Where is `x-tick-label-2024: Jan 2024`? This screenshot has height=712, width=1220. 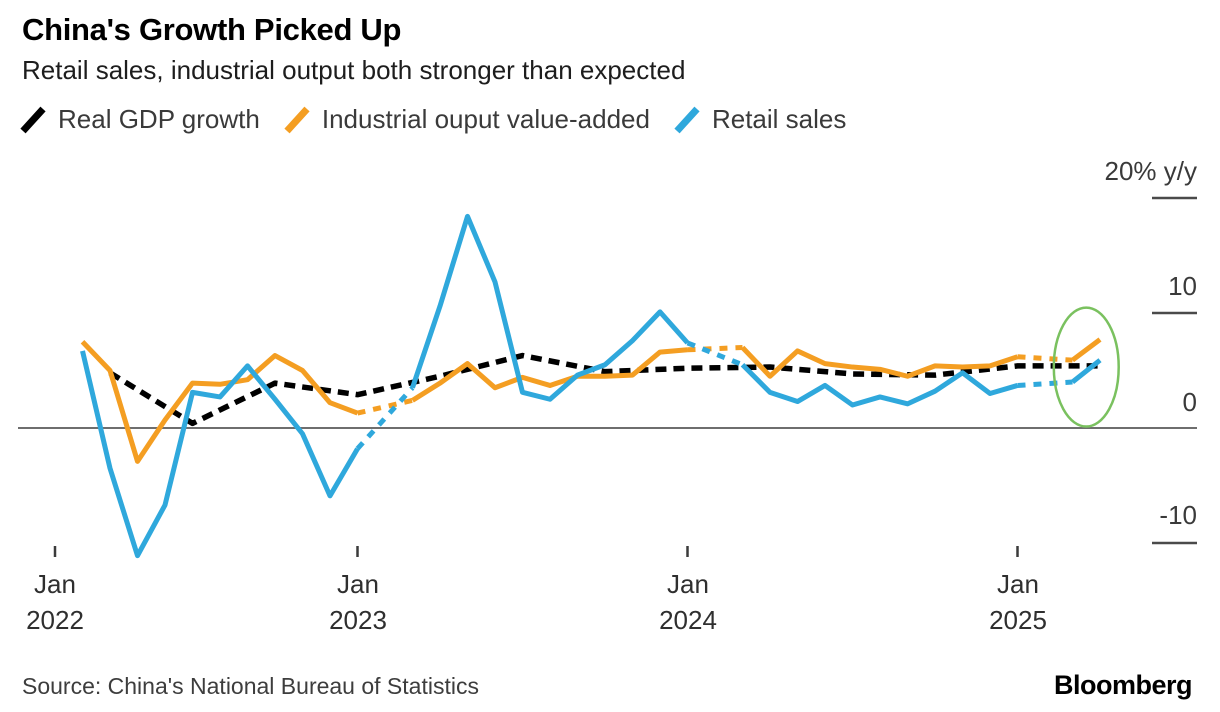
x-tick-label-2024: Jan 2024 is located at coordinates (688, 602).